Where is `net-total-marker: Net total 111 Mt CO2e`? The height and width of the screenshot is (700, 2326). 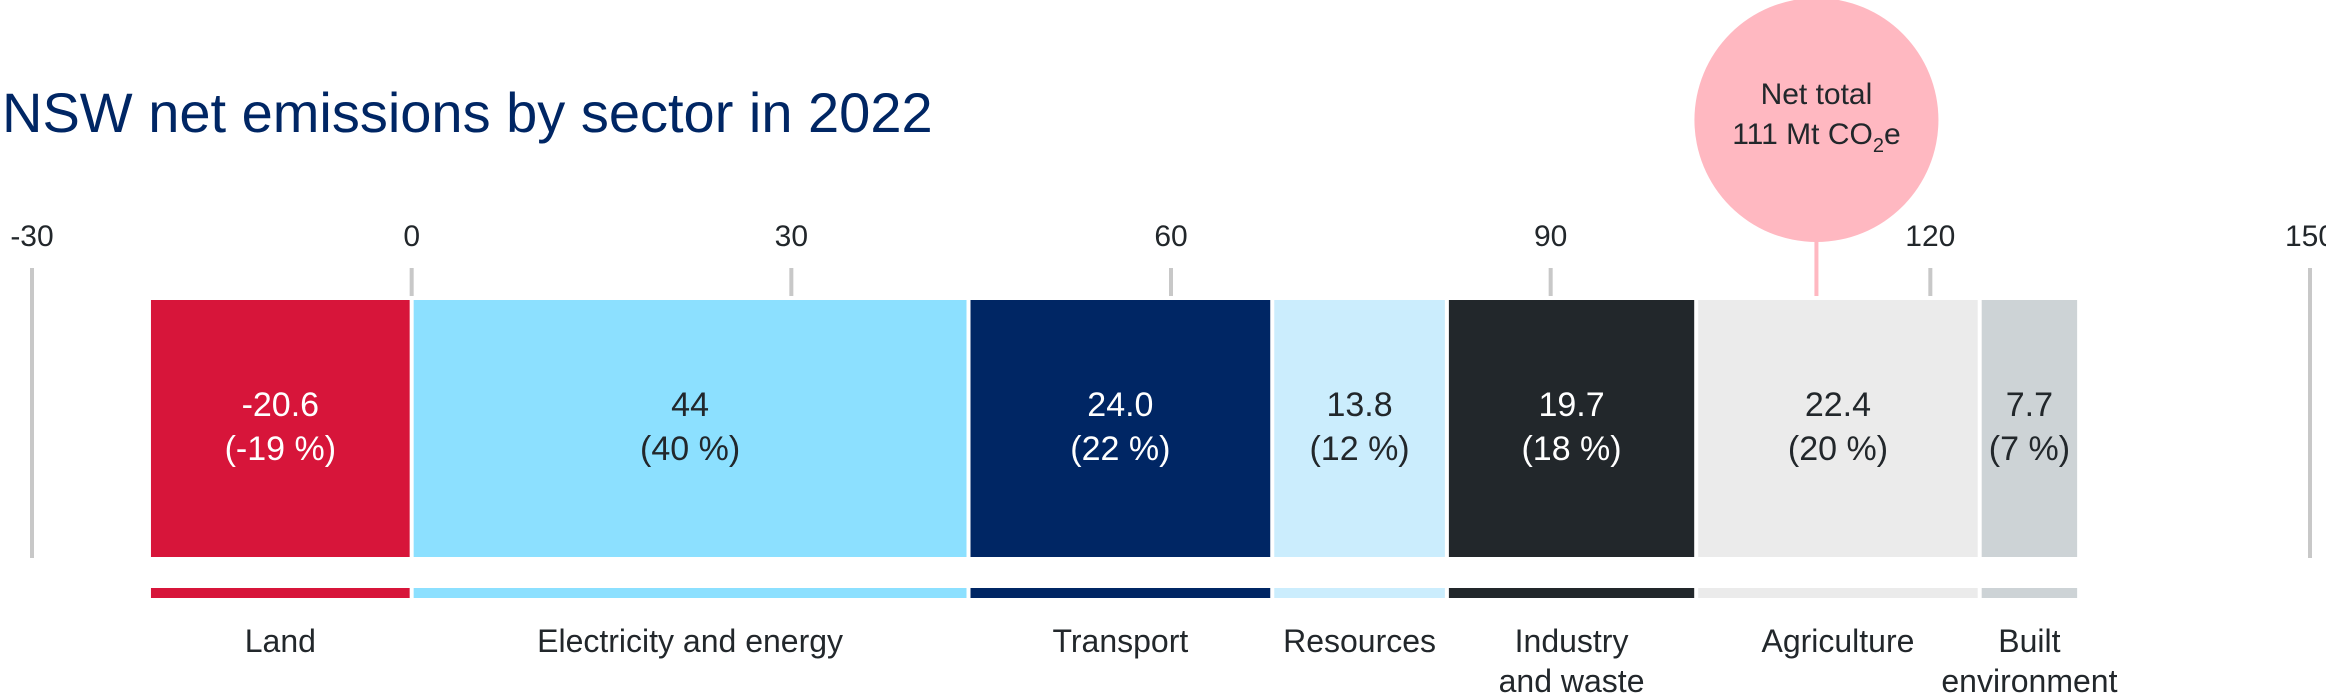 net-total-marker: Net total 111 Mt CO2e is located at coordinates (1816, 148).